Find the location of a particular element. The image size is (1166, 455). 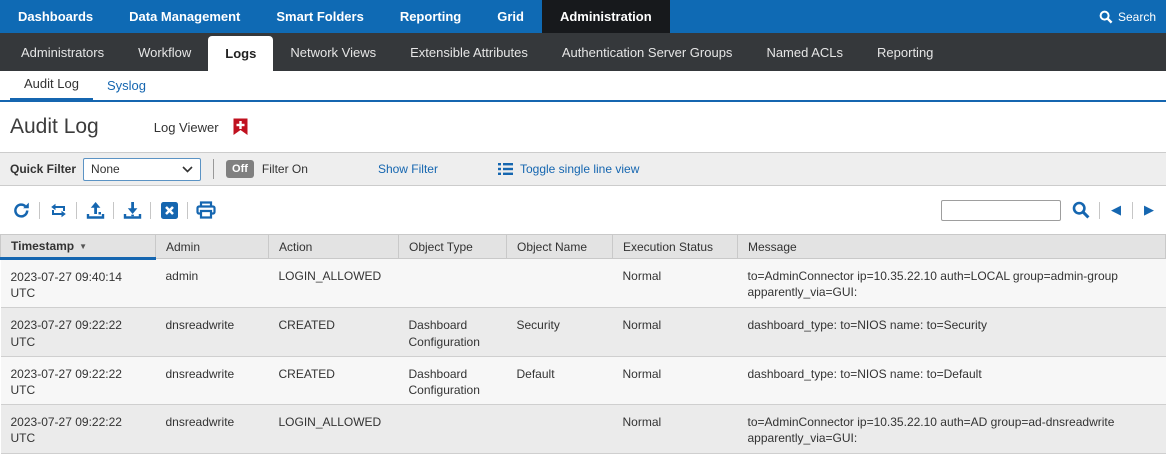

subnav-item-logs: Logs is located at coordinates (241, 53).